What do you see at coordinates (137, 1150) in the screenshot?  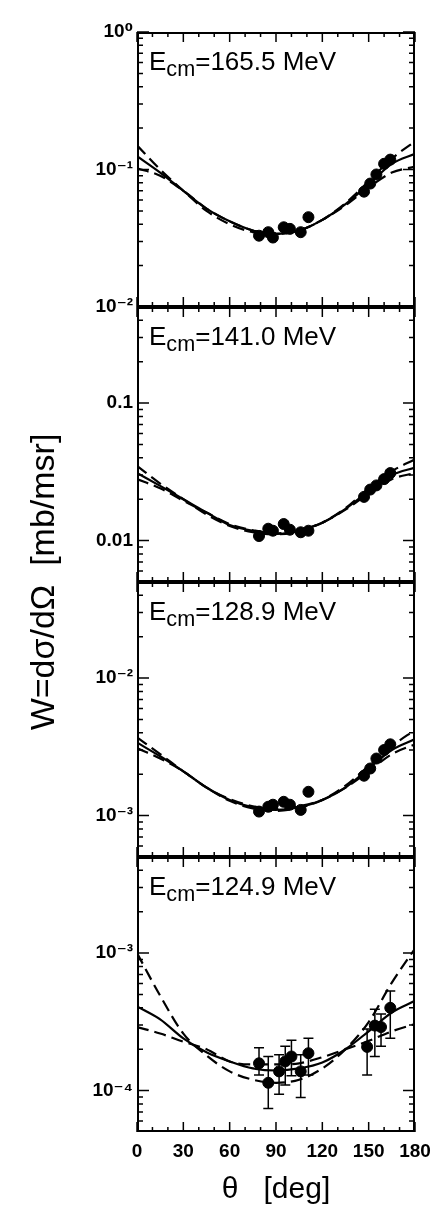 I see `x-tick-label: 0` at bounding box center [137, 1150].